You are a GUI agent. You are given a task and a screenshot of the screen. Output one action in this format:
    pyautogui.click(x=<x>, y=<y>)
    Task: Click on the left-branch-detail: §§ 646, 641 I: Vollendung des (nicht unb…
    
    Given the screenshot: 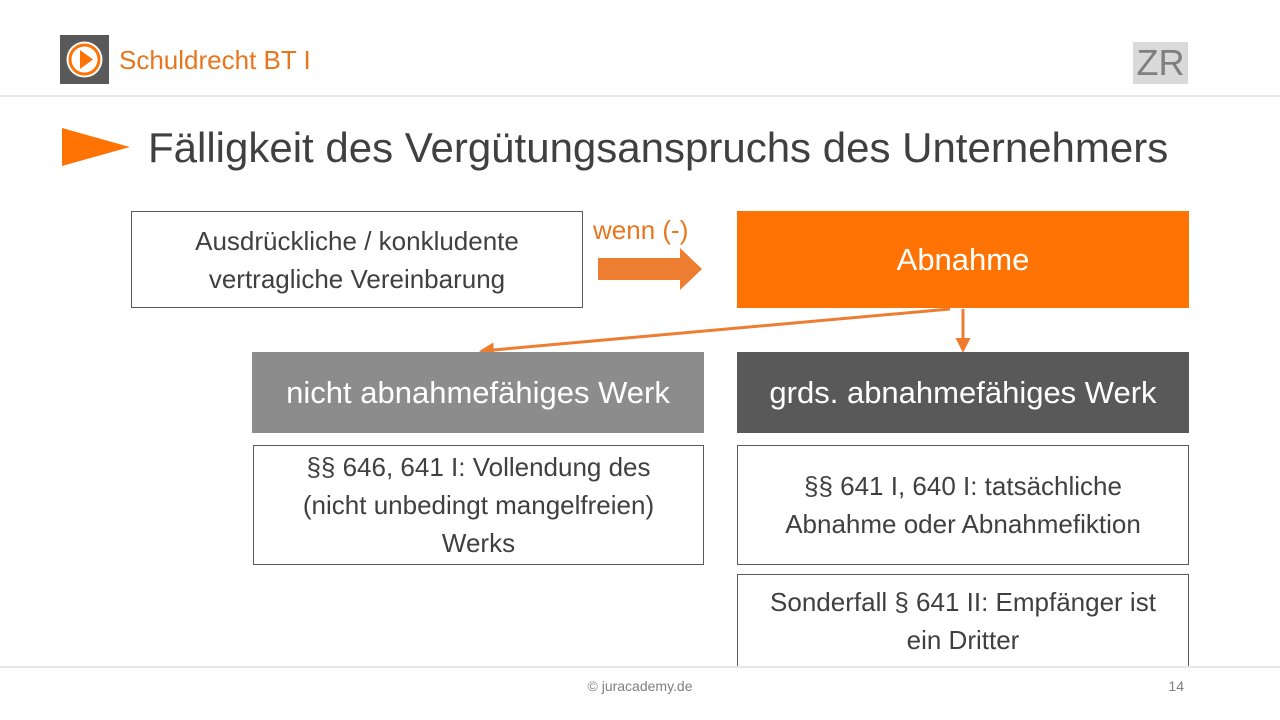 What is the action you would take?
    pyautogui.click(x=478, y=505)
    